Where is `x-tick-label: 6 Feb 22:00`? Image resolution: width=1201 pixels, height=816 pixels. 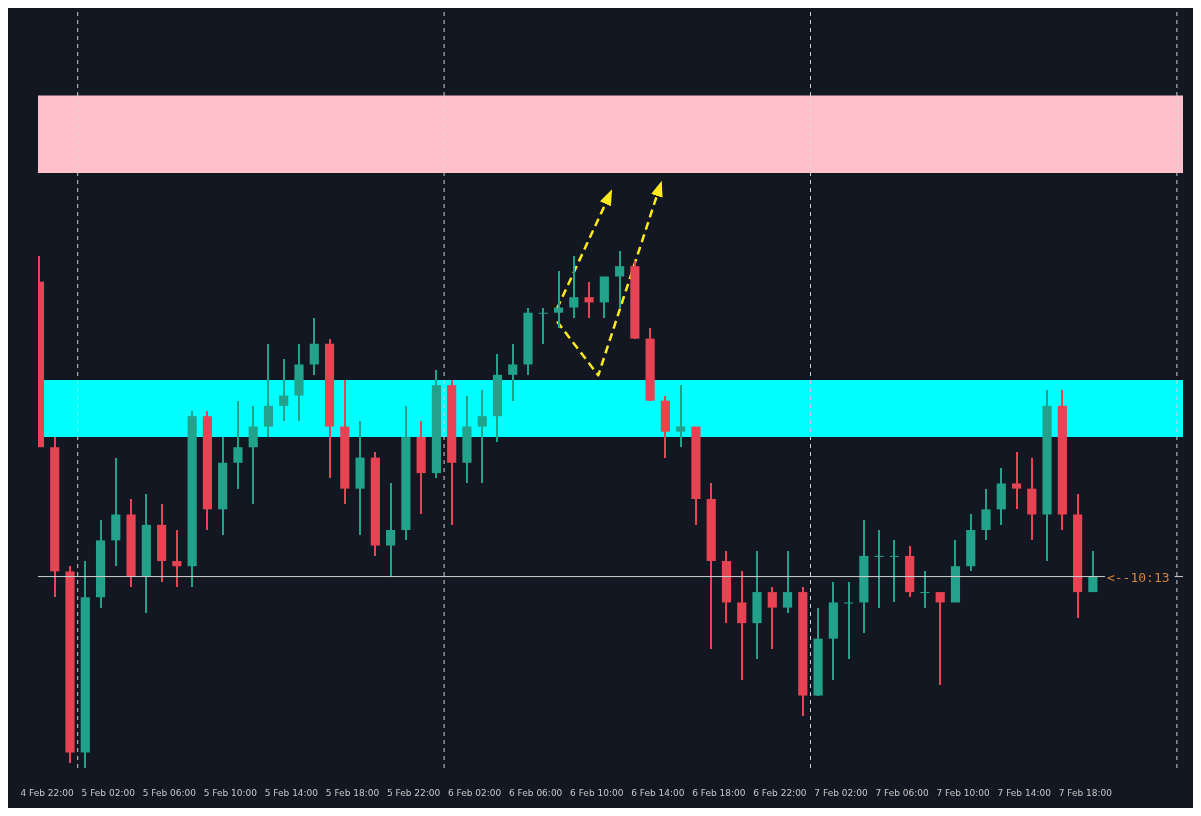
x-tick-label: 6 Feb 22:00 is located at coordinates (780, 793).